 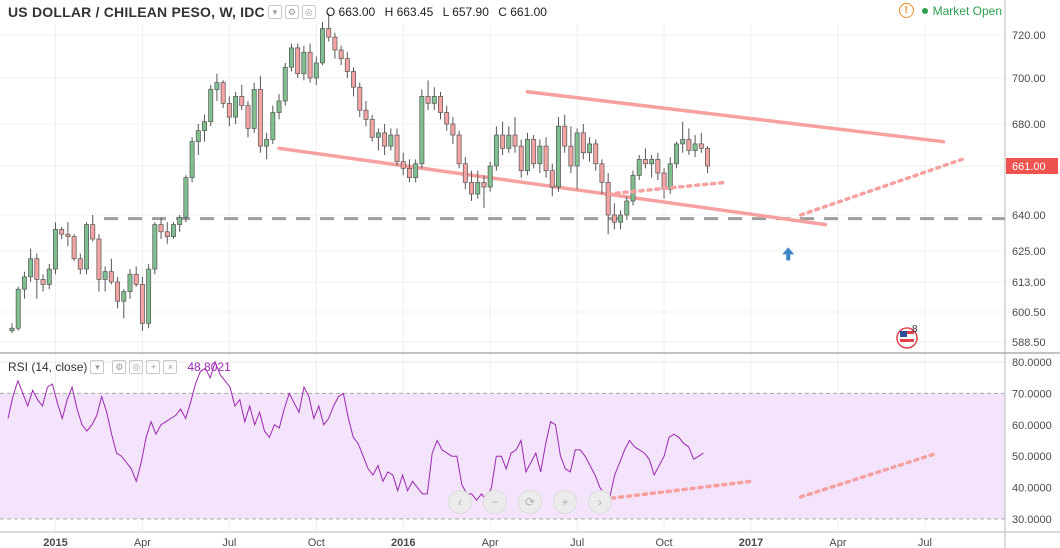 I want to click on add-icon: +, so click(x=153, y=367).